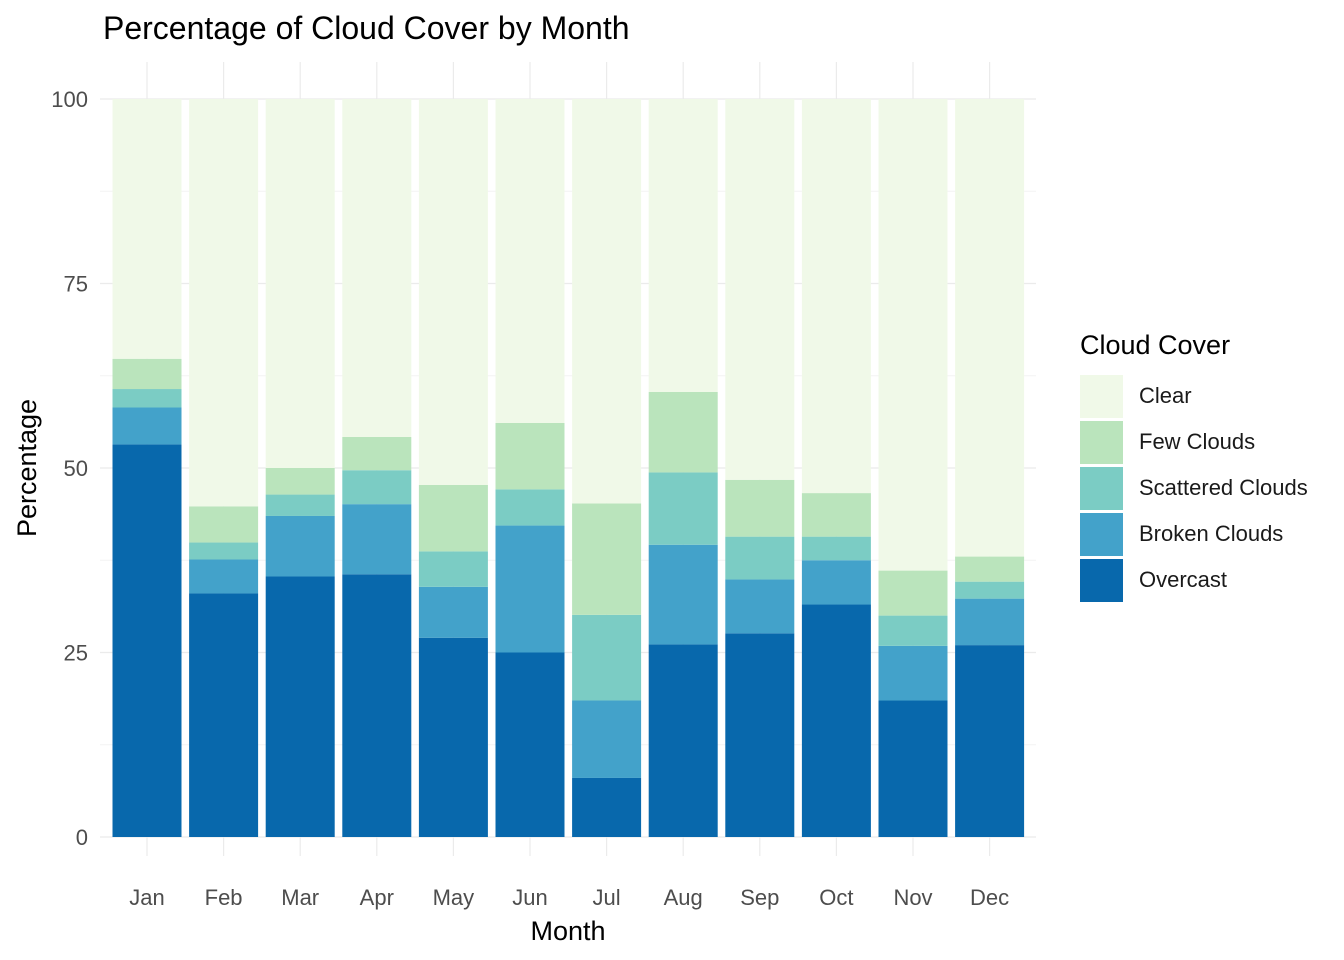 Image resolution: width=1344 pixels, height=960 pixels. I want to click on y-axis-ticks: 0 25 50 75 100, so click(69, 468).